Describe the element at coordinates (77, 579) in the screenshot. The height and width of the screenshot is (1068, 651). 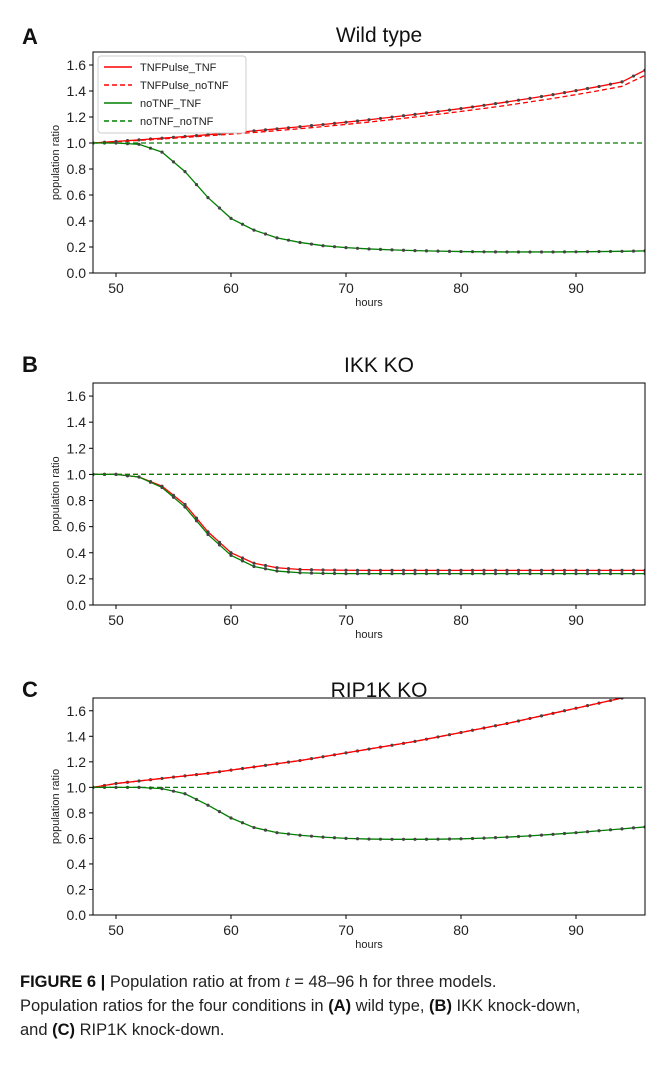
I see `y-tick-label: 0.2` at that location.